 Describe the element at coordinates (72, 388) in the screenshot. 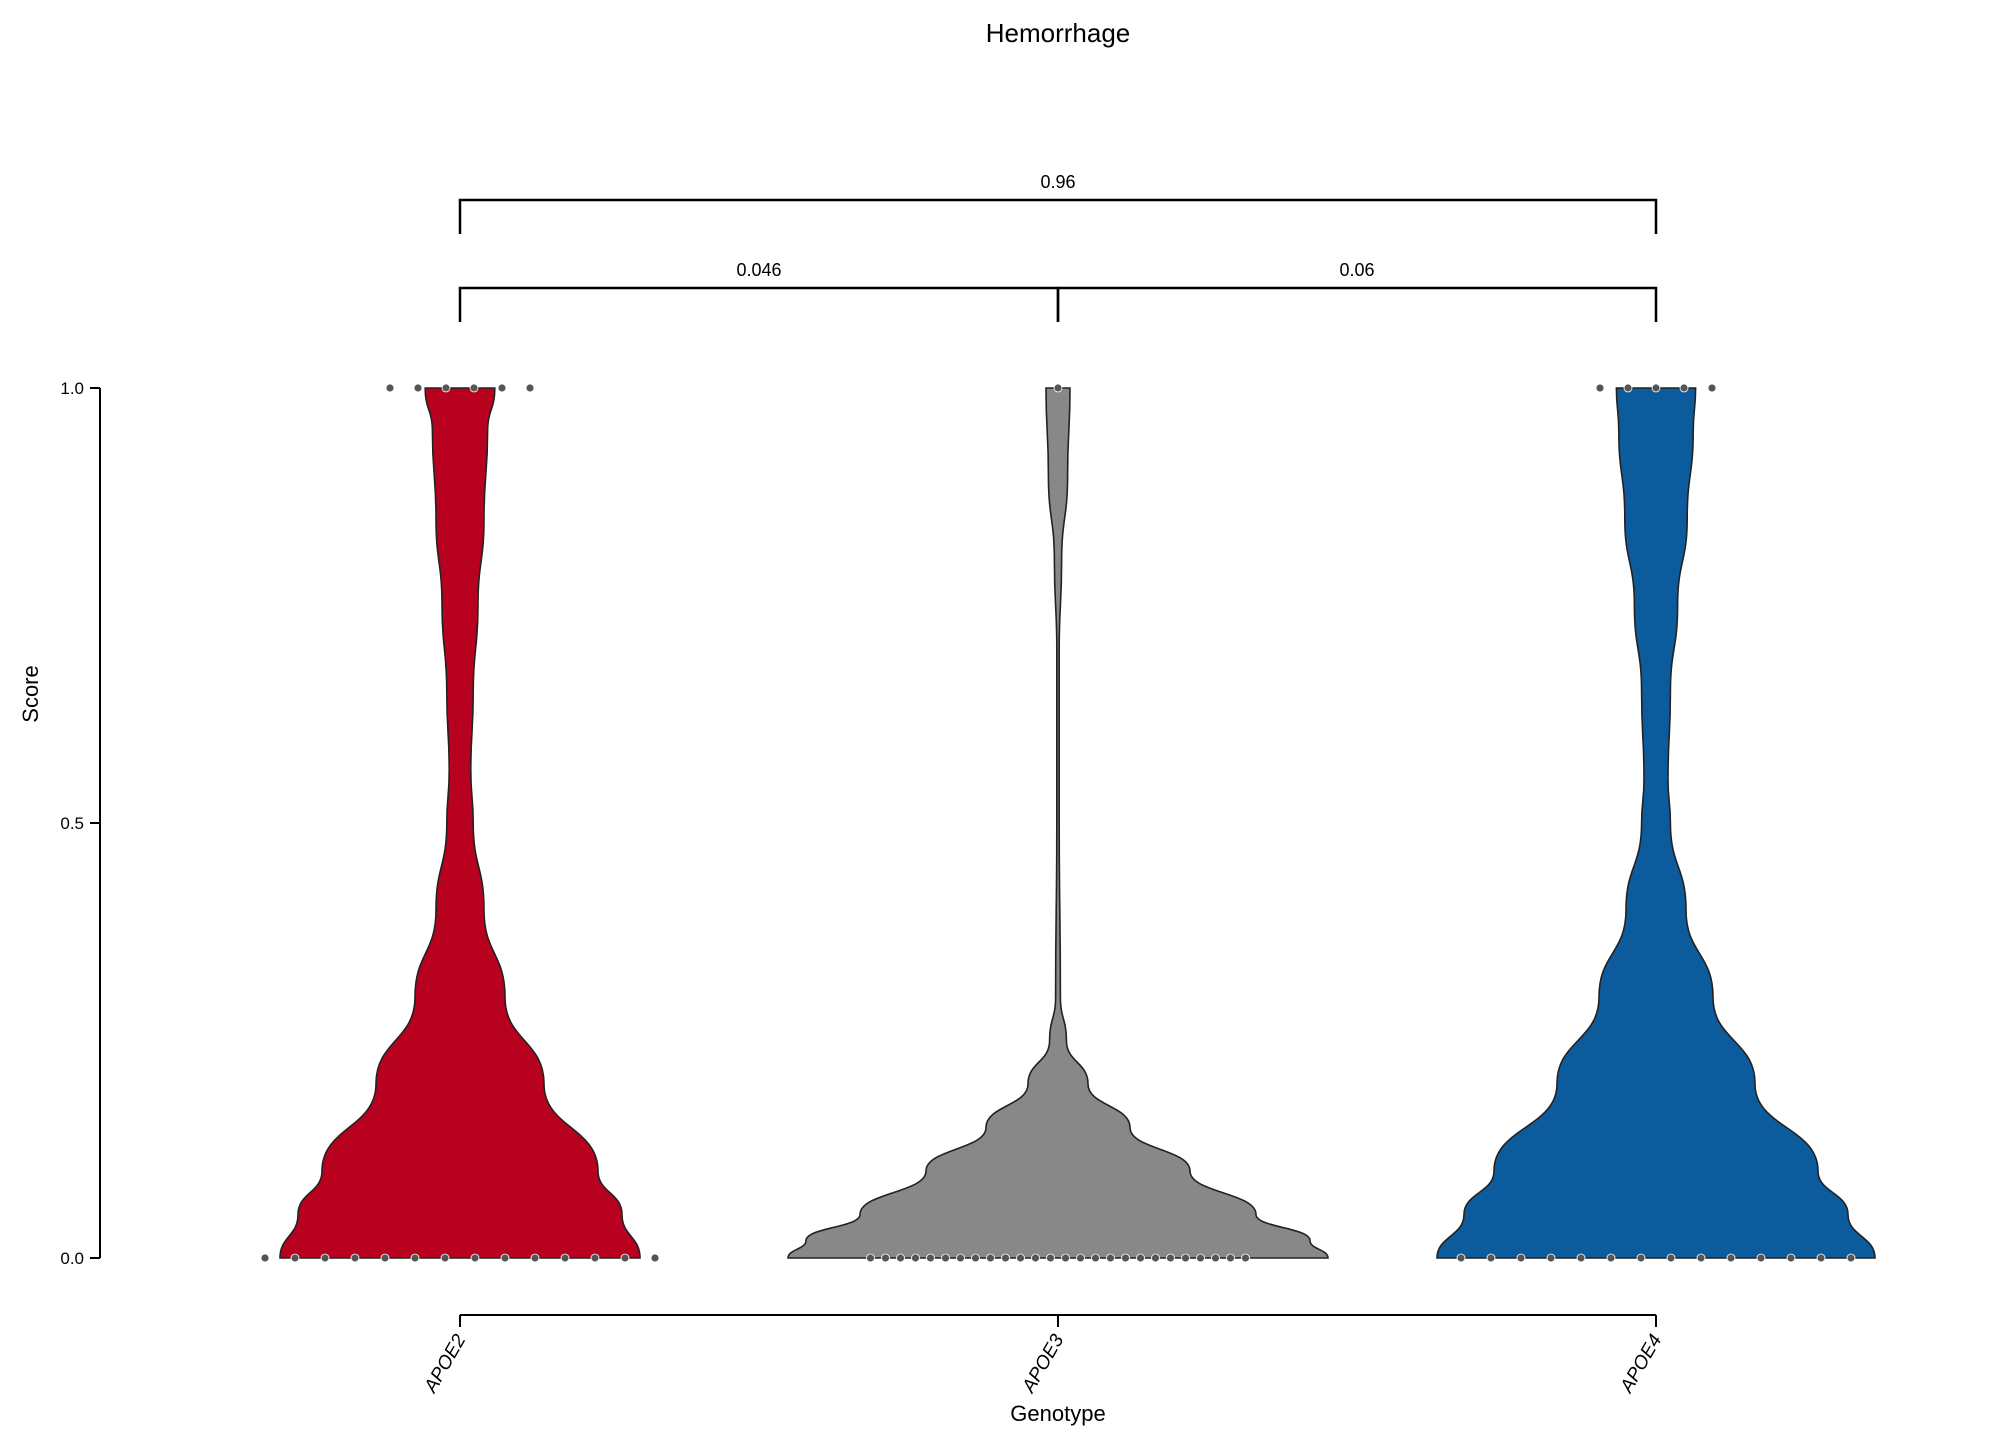

I see `y-tick-label: 1.0` at that location.